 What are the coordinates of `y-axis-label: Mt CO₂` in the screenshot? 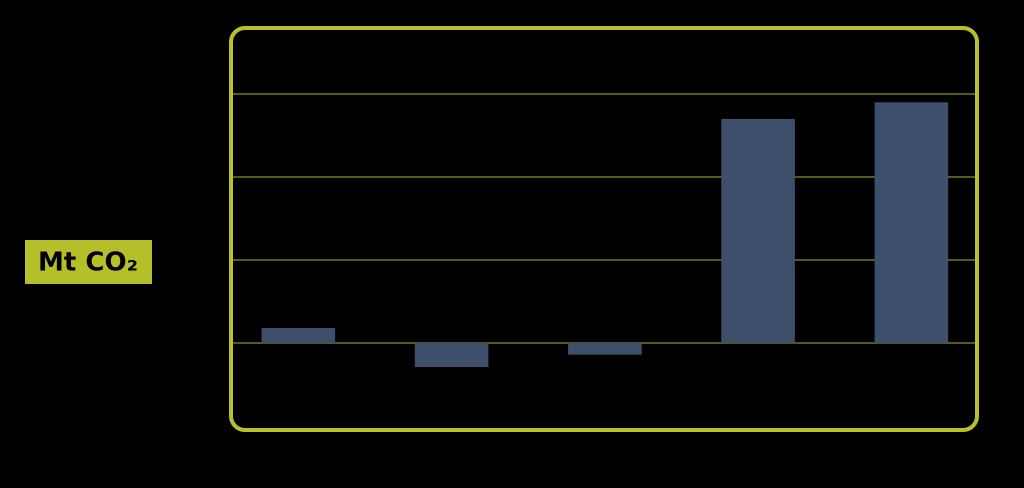 It's located at (88, 263).